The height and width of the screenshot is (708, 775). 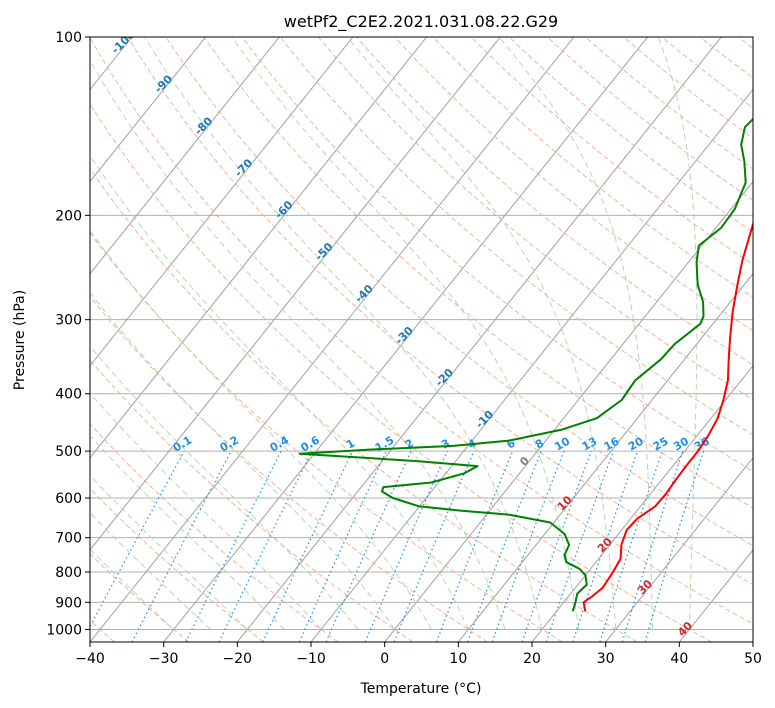 What do you see at coordinates (458, 659) in the screenshot?
I see `x-tick-label: 10` at bounding box center [458, 659].